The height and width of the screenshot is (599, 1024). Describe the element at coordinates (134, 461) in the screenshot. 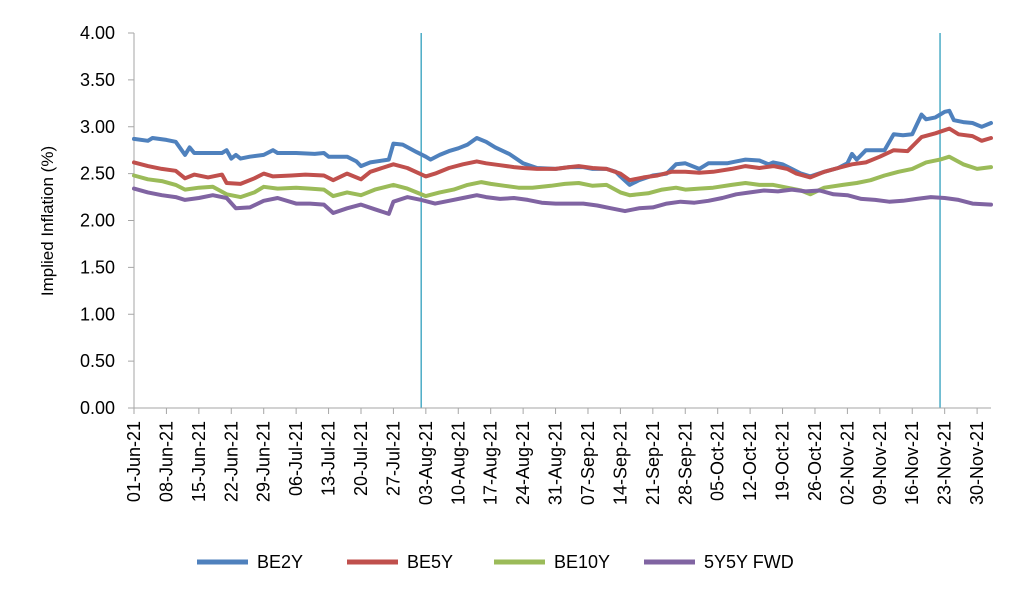

I see `x-tick-label: 01-Jun-21` at that location.